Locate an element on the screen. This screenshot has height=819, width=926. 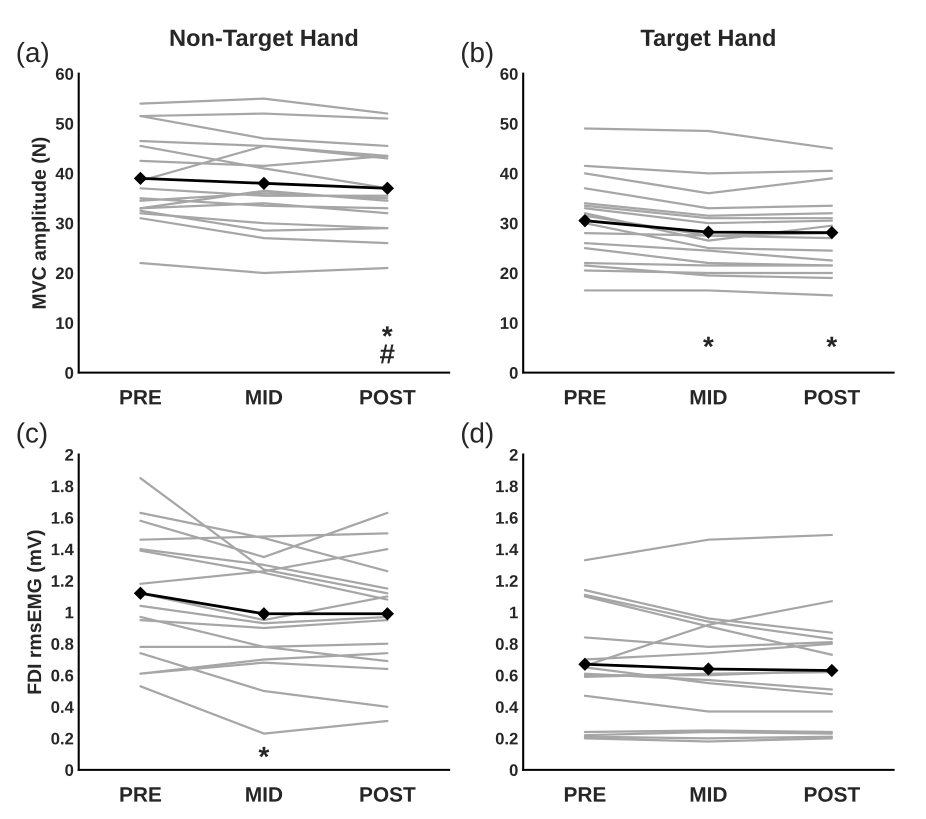
annotation: # is located at coordinates (387, 354).